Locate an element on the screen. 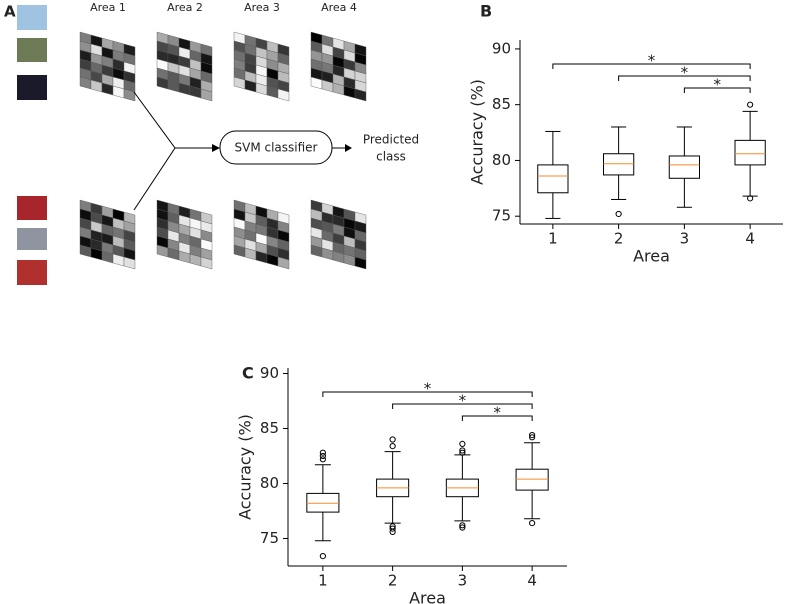 The width and height of the screenshot is (787, 604). connector is located at coordinates (154, 151).